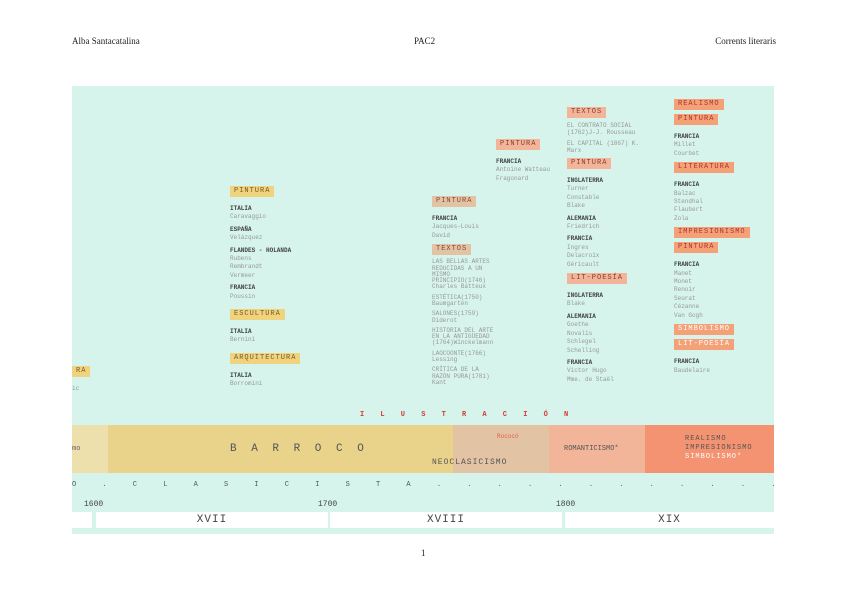  I want to click on rococo-label: Rococó, so click(508, 436).